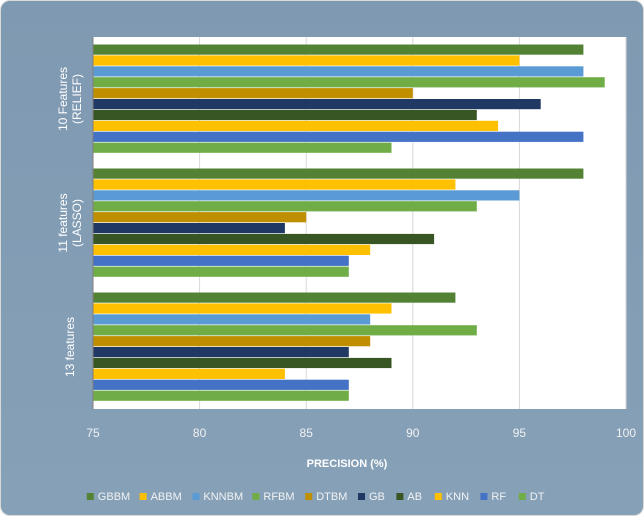 The image size is (644, 516). Describe the element at coordinates (498, 497) in the screenshot. I see `legend-item-label: RF` at that location.